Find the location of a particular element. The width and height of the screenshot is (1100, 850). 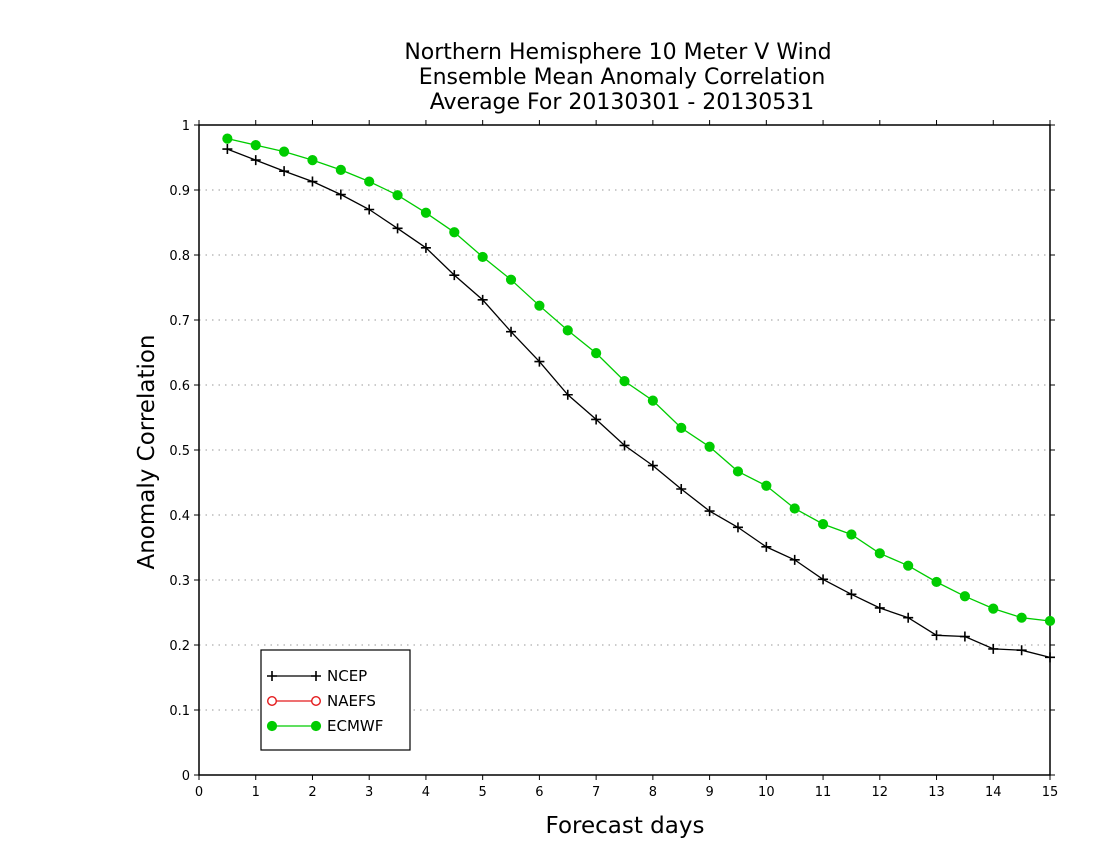

y-tick-label: 0.2 is located at coordinates (179, 646).